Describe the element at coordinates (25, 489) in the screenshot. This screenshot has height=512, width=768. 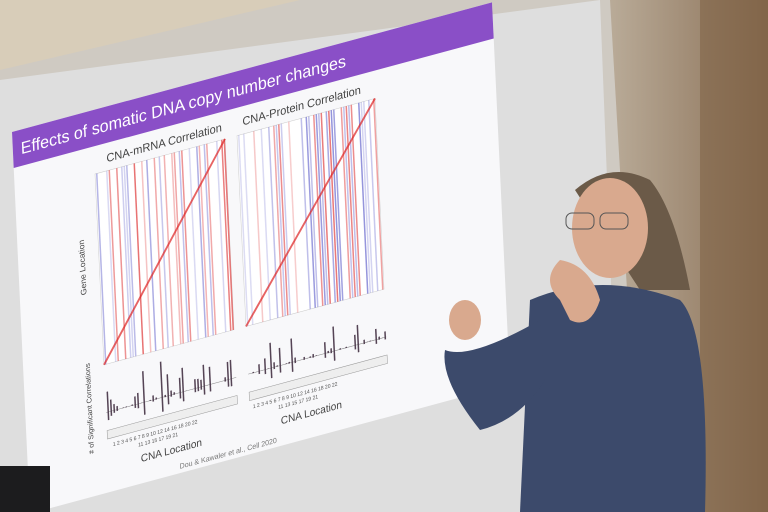
I see `monitor` at that location.